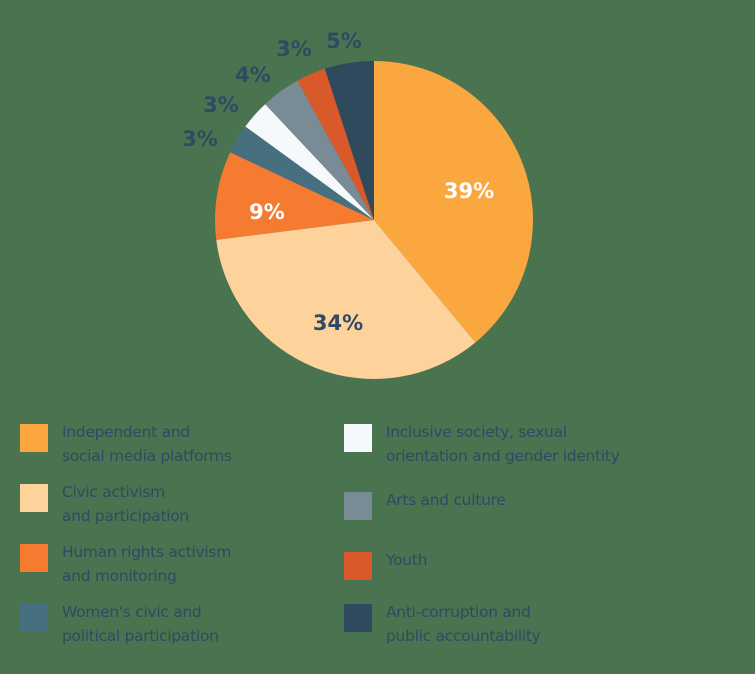 The width and height of the screenshot is (755, 674). Describe the element at coordinates (446, 500) in the screenshot. I see `legend-label: Arts and culture` at that location.